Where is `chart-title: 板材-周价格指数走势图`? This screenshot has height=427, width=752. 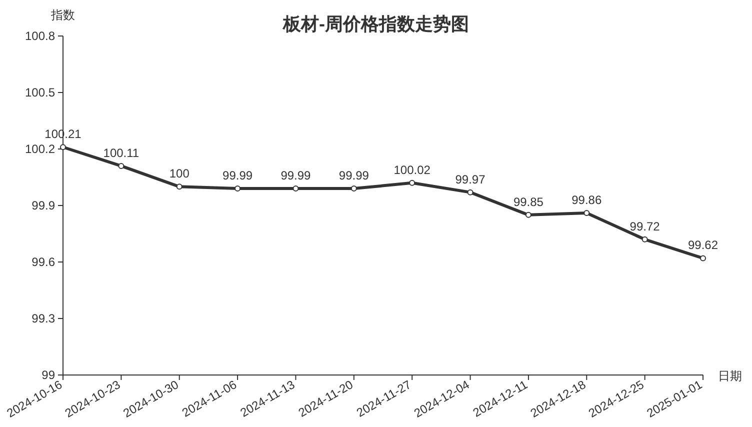
chart-title: 板材-周价格指数走势图 is located at coordinates (375, 24).